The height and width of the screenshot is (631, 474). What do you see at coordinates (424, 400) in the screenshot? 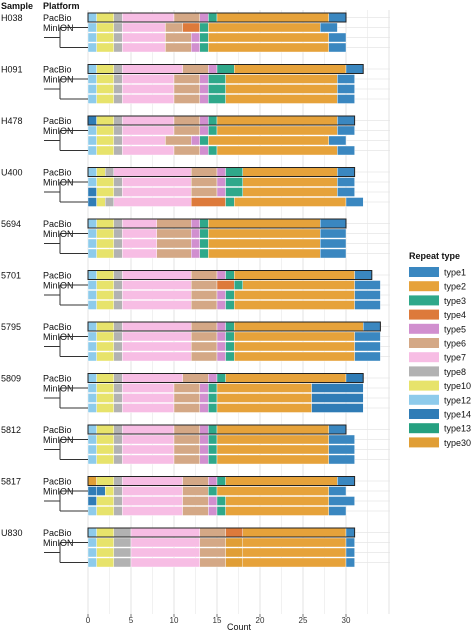
I see `legend-swatch-type12` at bounding box center [424, 400].